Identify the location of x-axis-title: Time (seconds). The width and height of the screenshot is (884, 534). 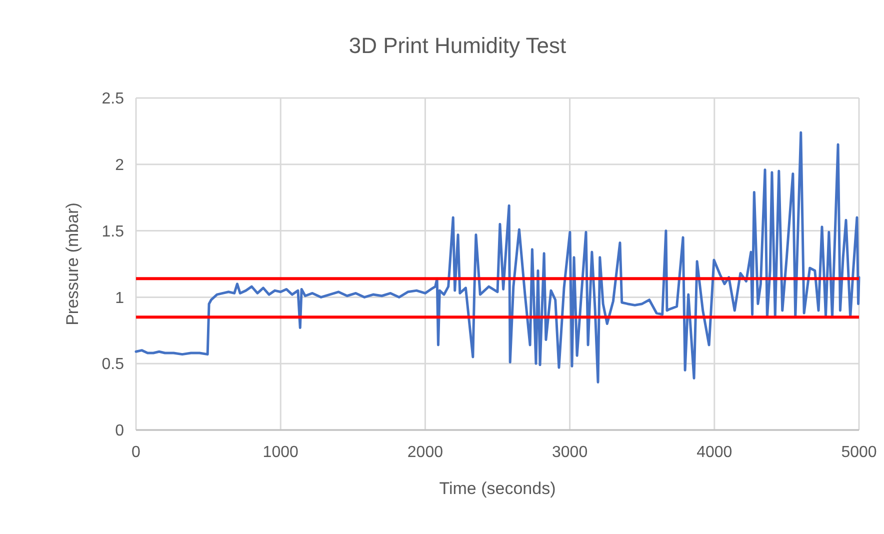
(497, 488).